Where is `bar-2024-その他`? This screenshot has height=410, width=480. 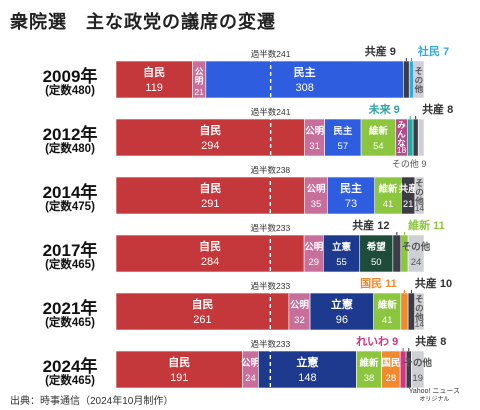
bar-2024-その他 is located at coordinates (418, 369).